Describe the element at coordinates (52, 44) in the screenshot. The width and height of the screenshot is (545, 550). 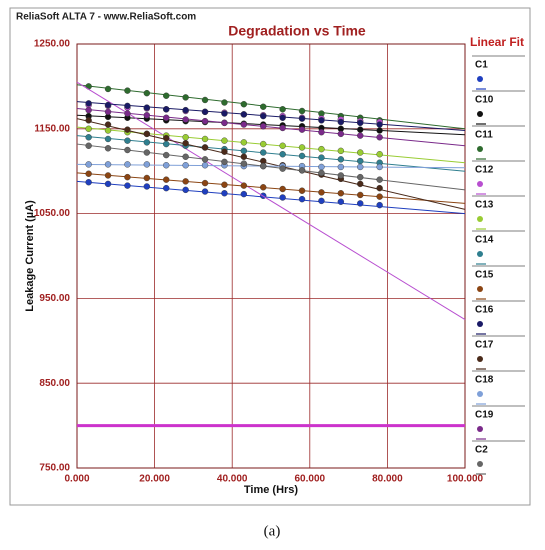
I see `y-tick-label: 1250.00` at that location.